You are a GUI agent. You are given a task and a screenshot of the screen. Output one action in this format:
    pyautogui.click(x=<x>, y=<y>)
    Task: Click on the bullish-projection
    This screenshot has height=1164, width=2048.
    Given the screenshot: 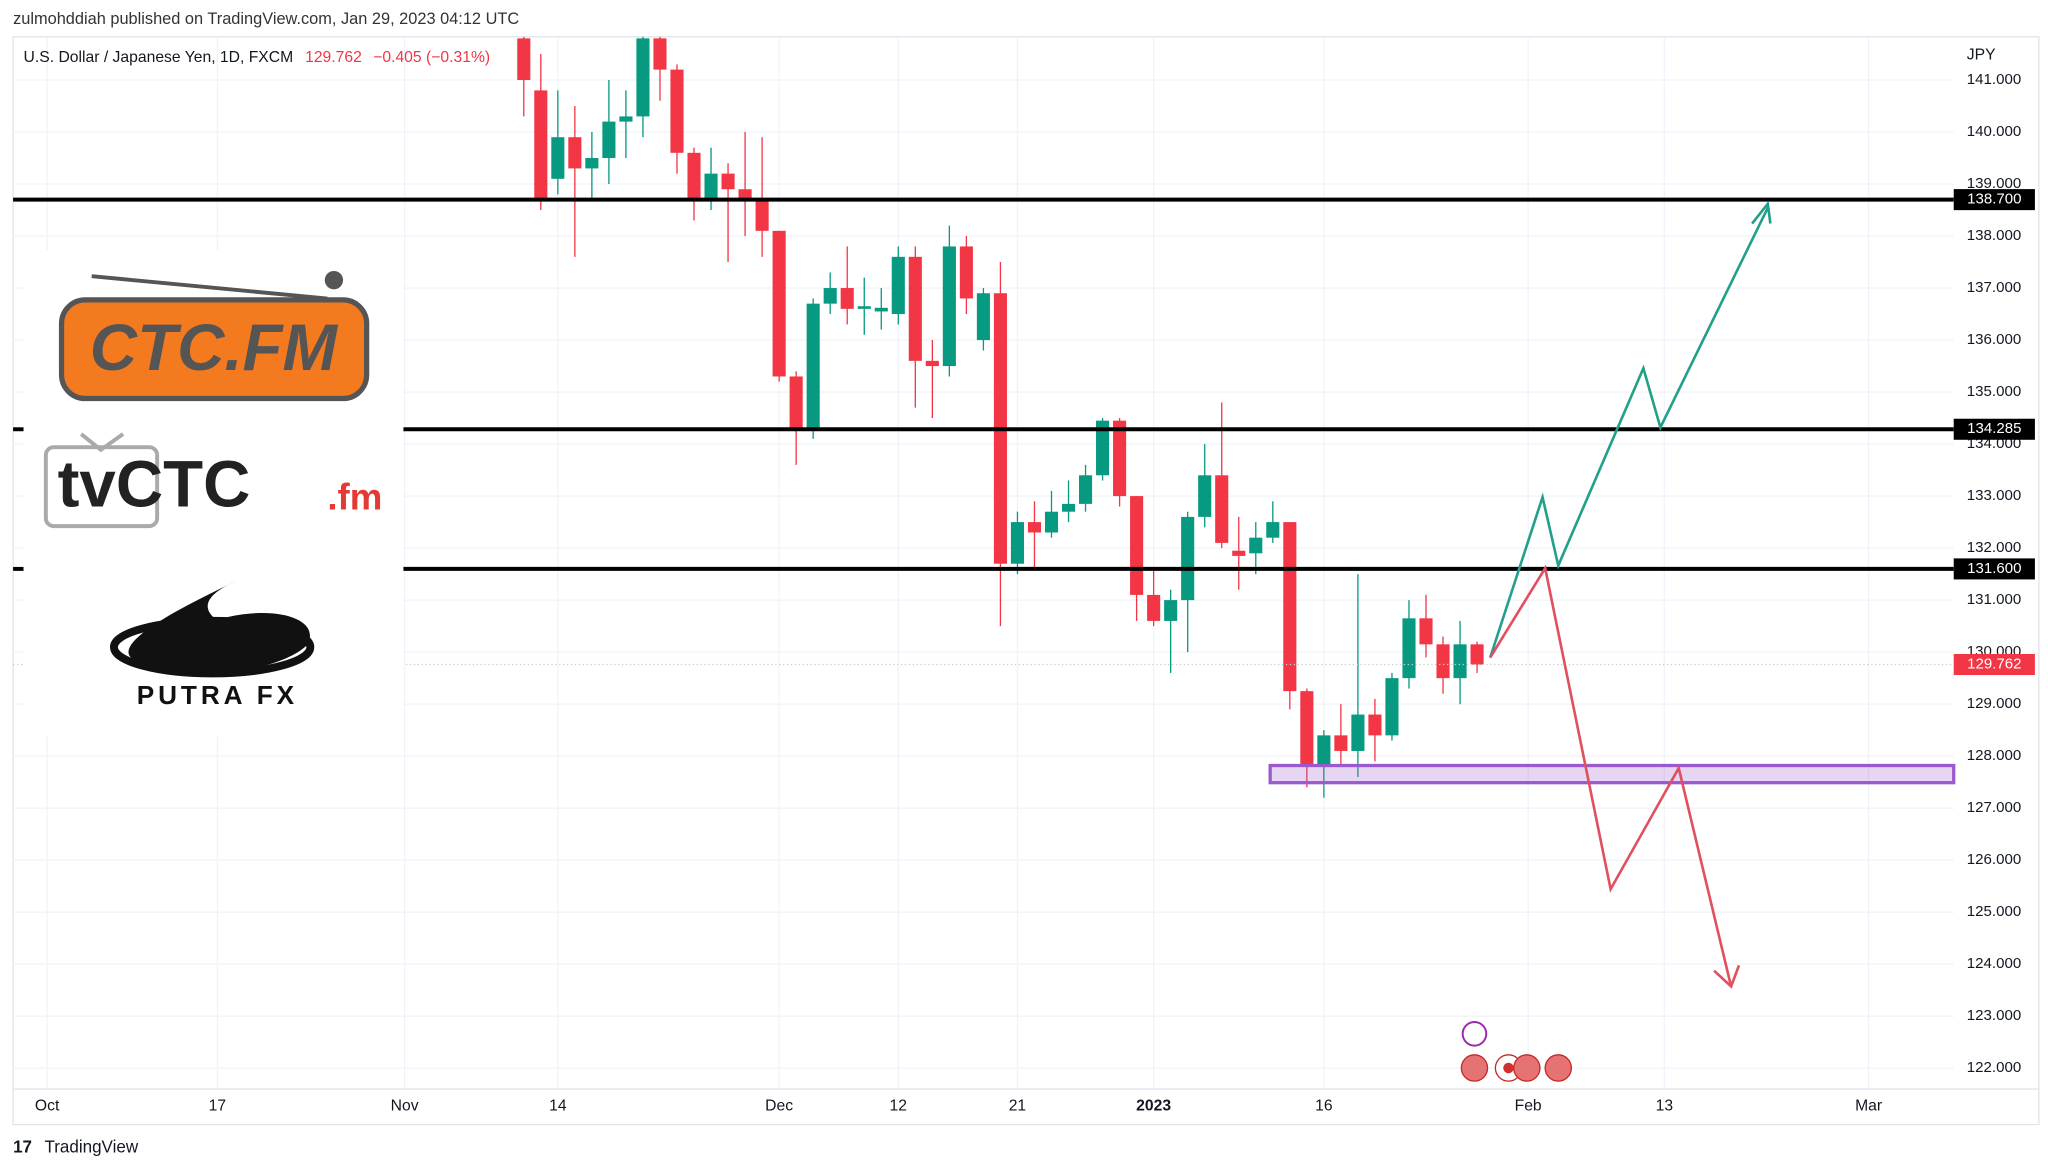 What is the action you would take?
    pyautogui.click(x=1628, y=433)
    